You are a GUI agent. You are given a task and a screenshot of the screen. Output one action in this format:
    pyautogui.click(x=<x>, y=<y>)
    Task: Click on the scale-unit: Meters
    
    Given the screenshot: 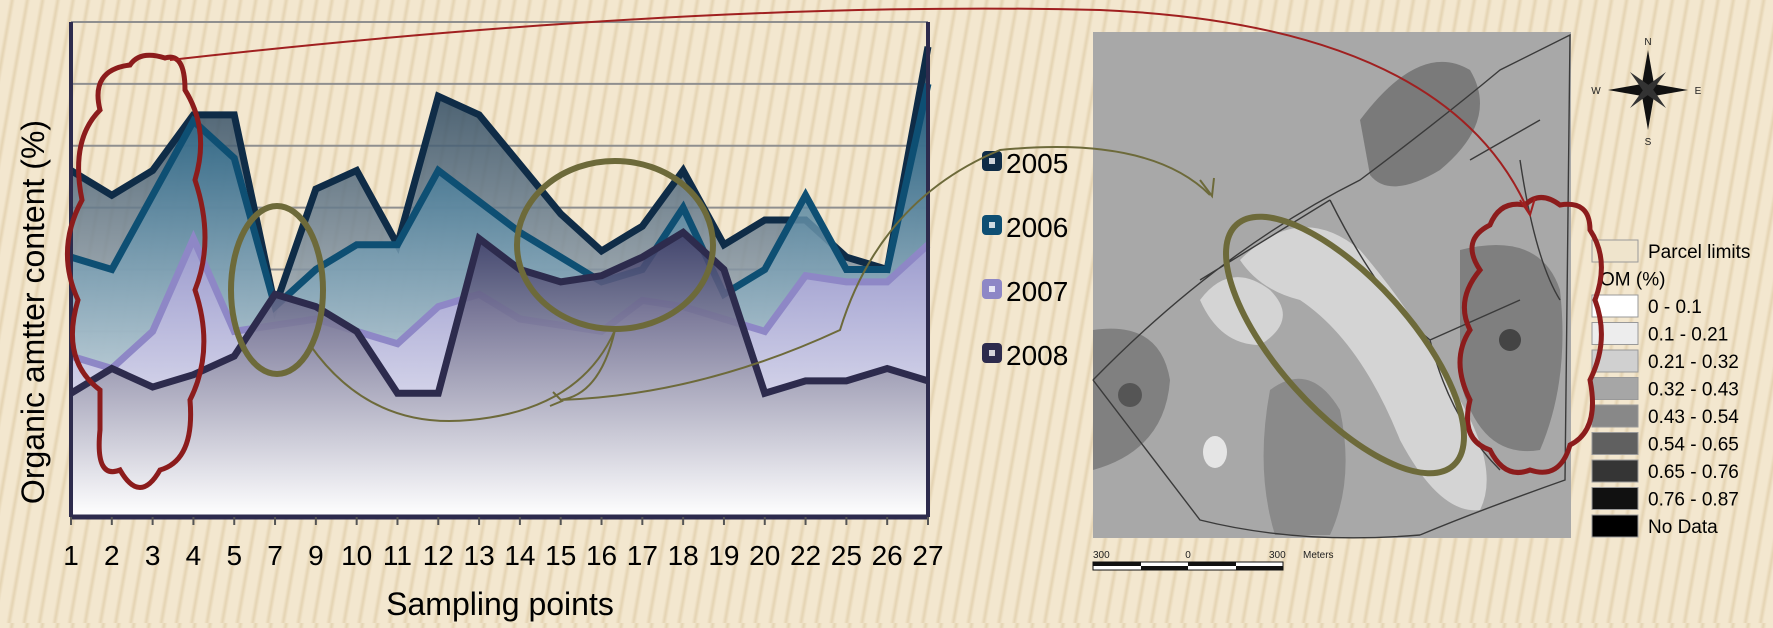 What is the action you would take?
    pyautogui.click(x=1318, y=555)
    